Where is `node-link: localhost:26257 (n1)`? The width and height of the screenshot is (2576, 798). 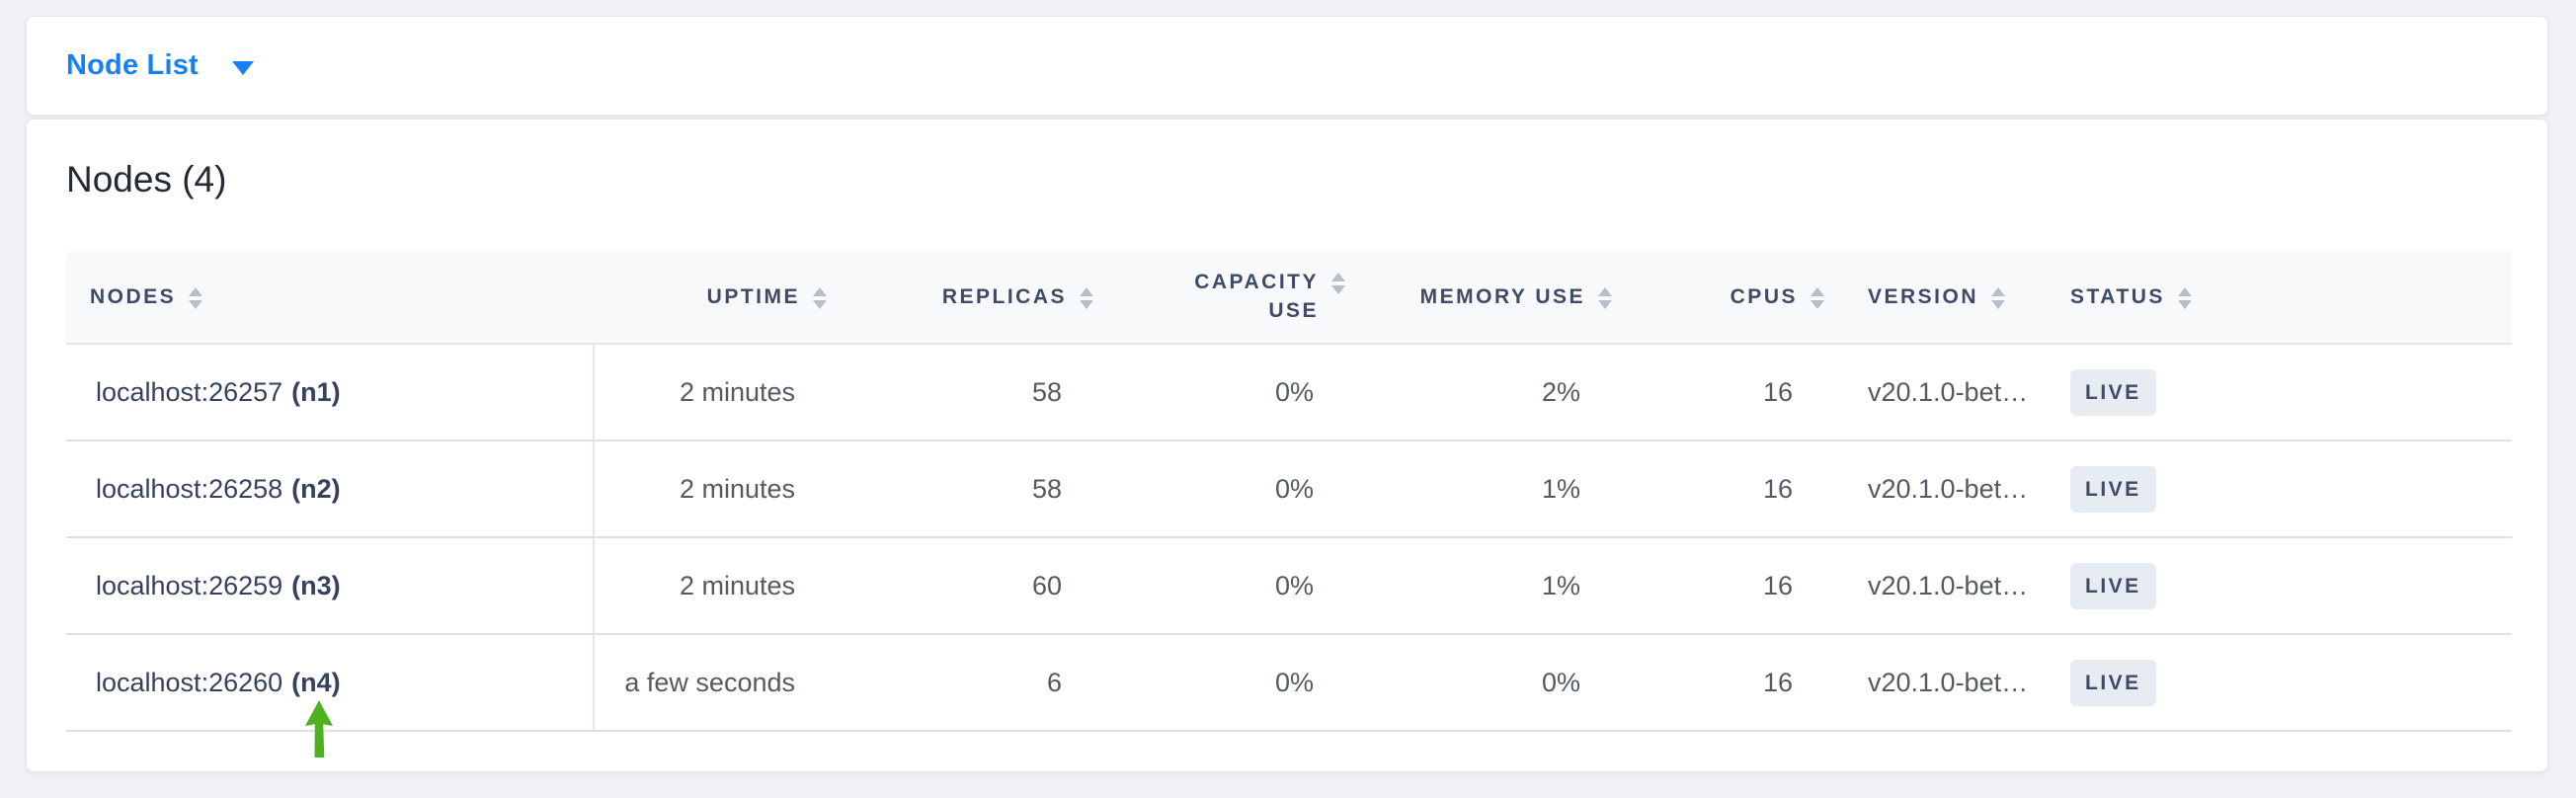 node-link: localhost:26257 (n1) is located at coordinates (218, 392).